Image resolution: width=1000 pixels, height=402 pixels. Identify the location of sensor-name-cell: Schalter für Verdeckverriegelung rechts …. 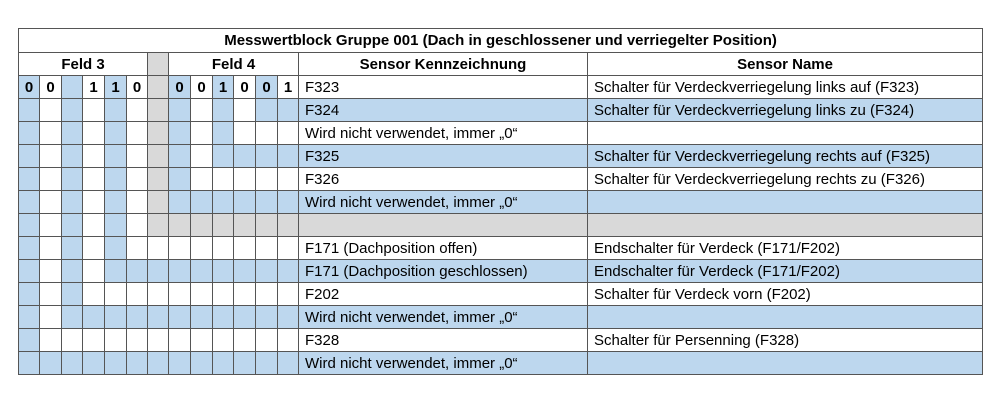
(785, 156).